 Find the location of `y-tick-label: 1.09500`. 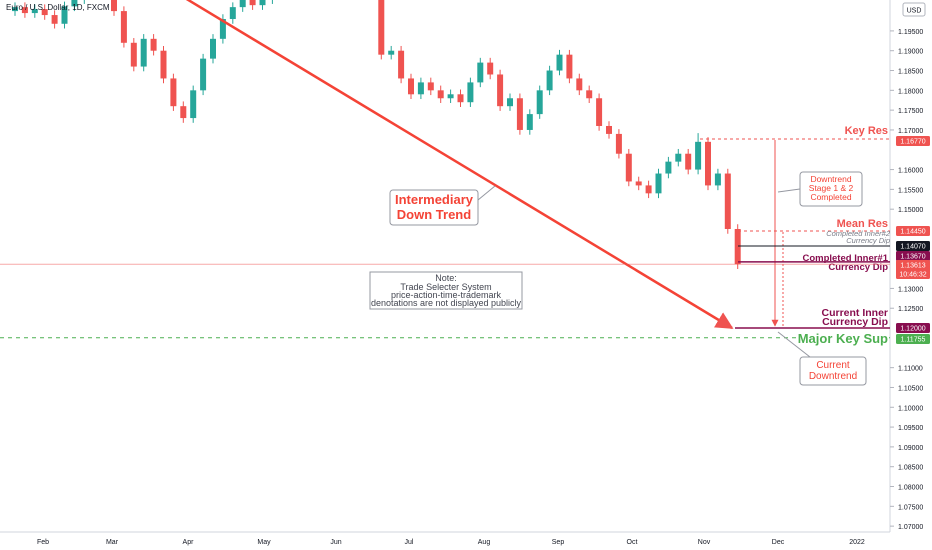

y-tick-label: 1.09500 is located at coordinates (910, 428).